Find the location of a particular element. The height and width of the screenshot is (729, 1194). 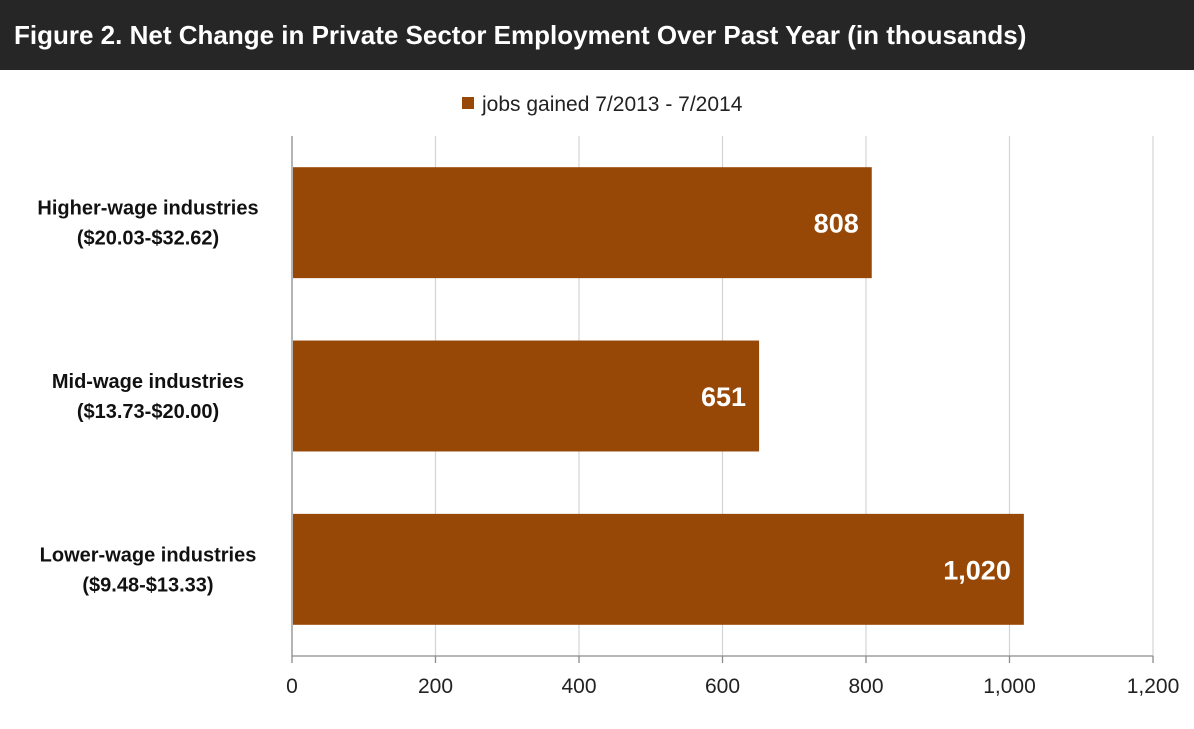

legend: jobs gained 7/2013 - 7/2014 is located at coordinates (602, 104).